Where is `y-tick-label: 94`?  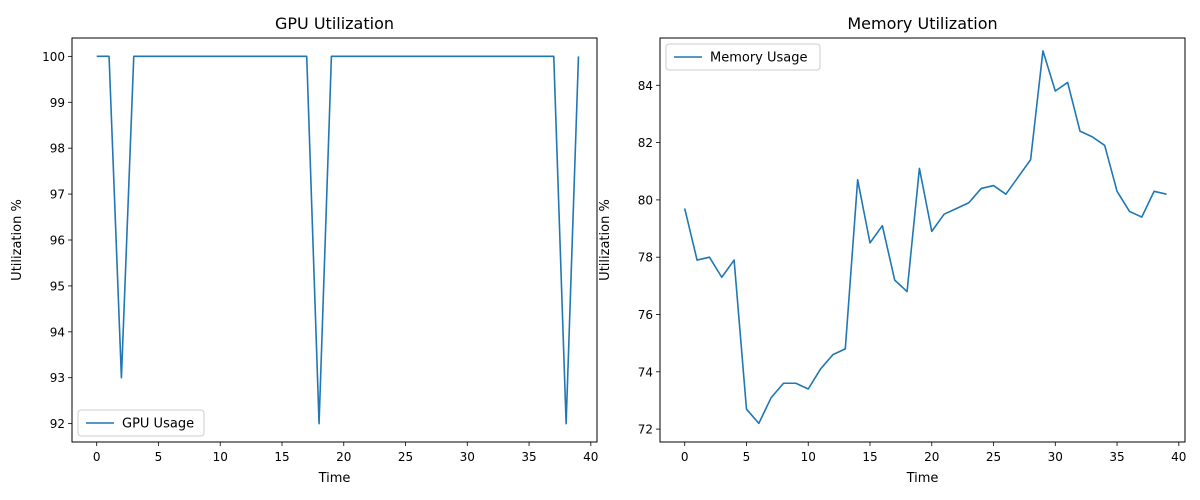
y-tick-label: 94 is located at coordinates (57, 332).